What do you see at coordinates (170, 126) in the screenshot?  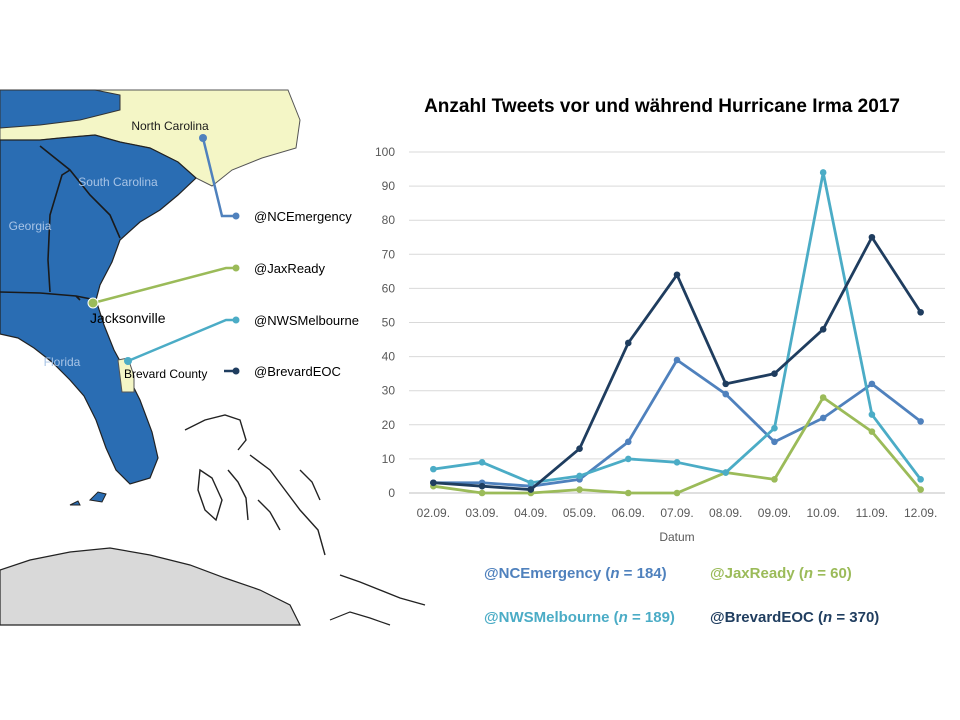 I see `north-carolina-label: North Carolina` at bounding box center [170, 126].